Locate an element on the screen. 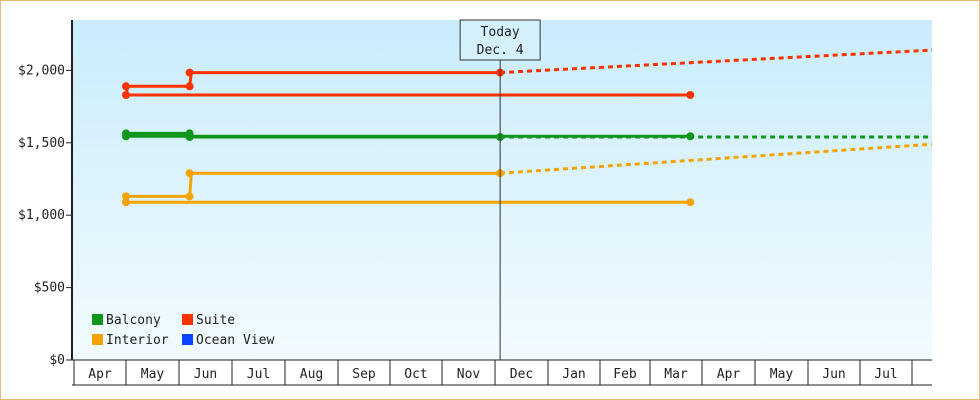 This screenshot has width=980, height=400. x-tick-label: Feb is located at coordinates (625, 374).